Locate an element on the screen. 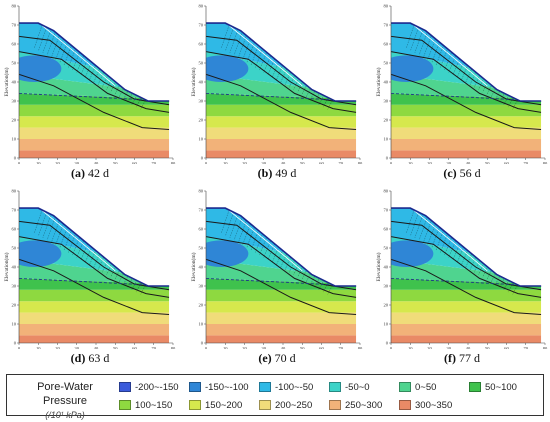 This screenshot has width=550, height=422. legend-title: Pore-Water Pressure (/10¹ kPa) is located at coordinates (65, 401).